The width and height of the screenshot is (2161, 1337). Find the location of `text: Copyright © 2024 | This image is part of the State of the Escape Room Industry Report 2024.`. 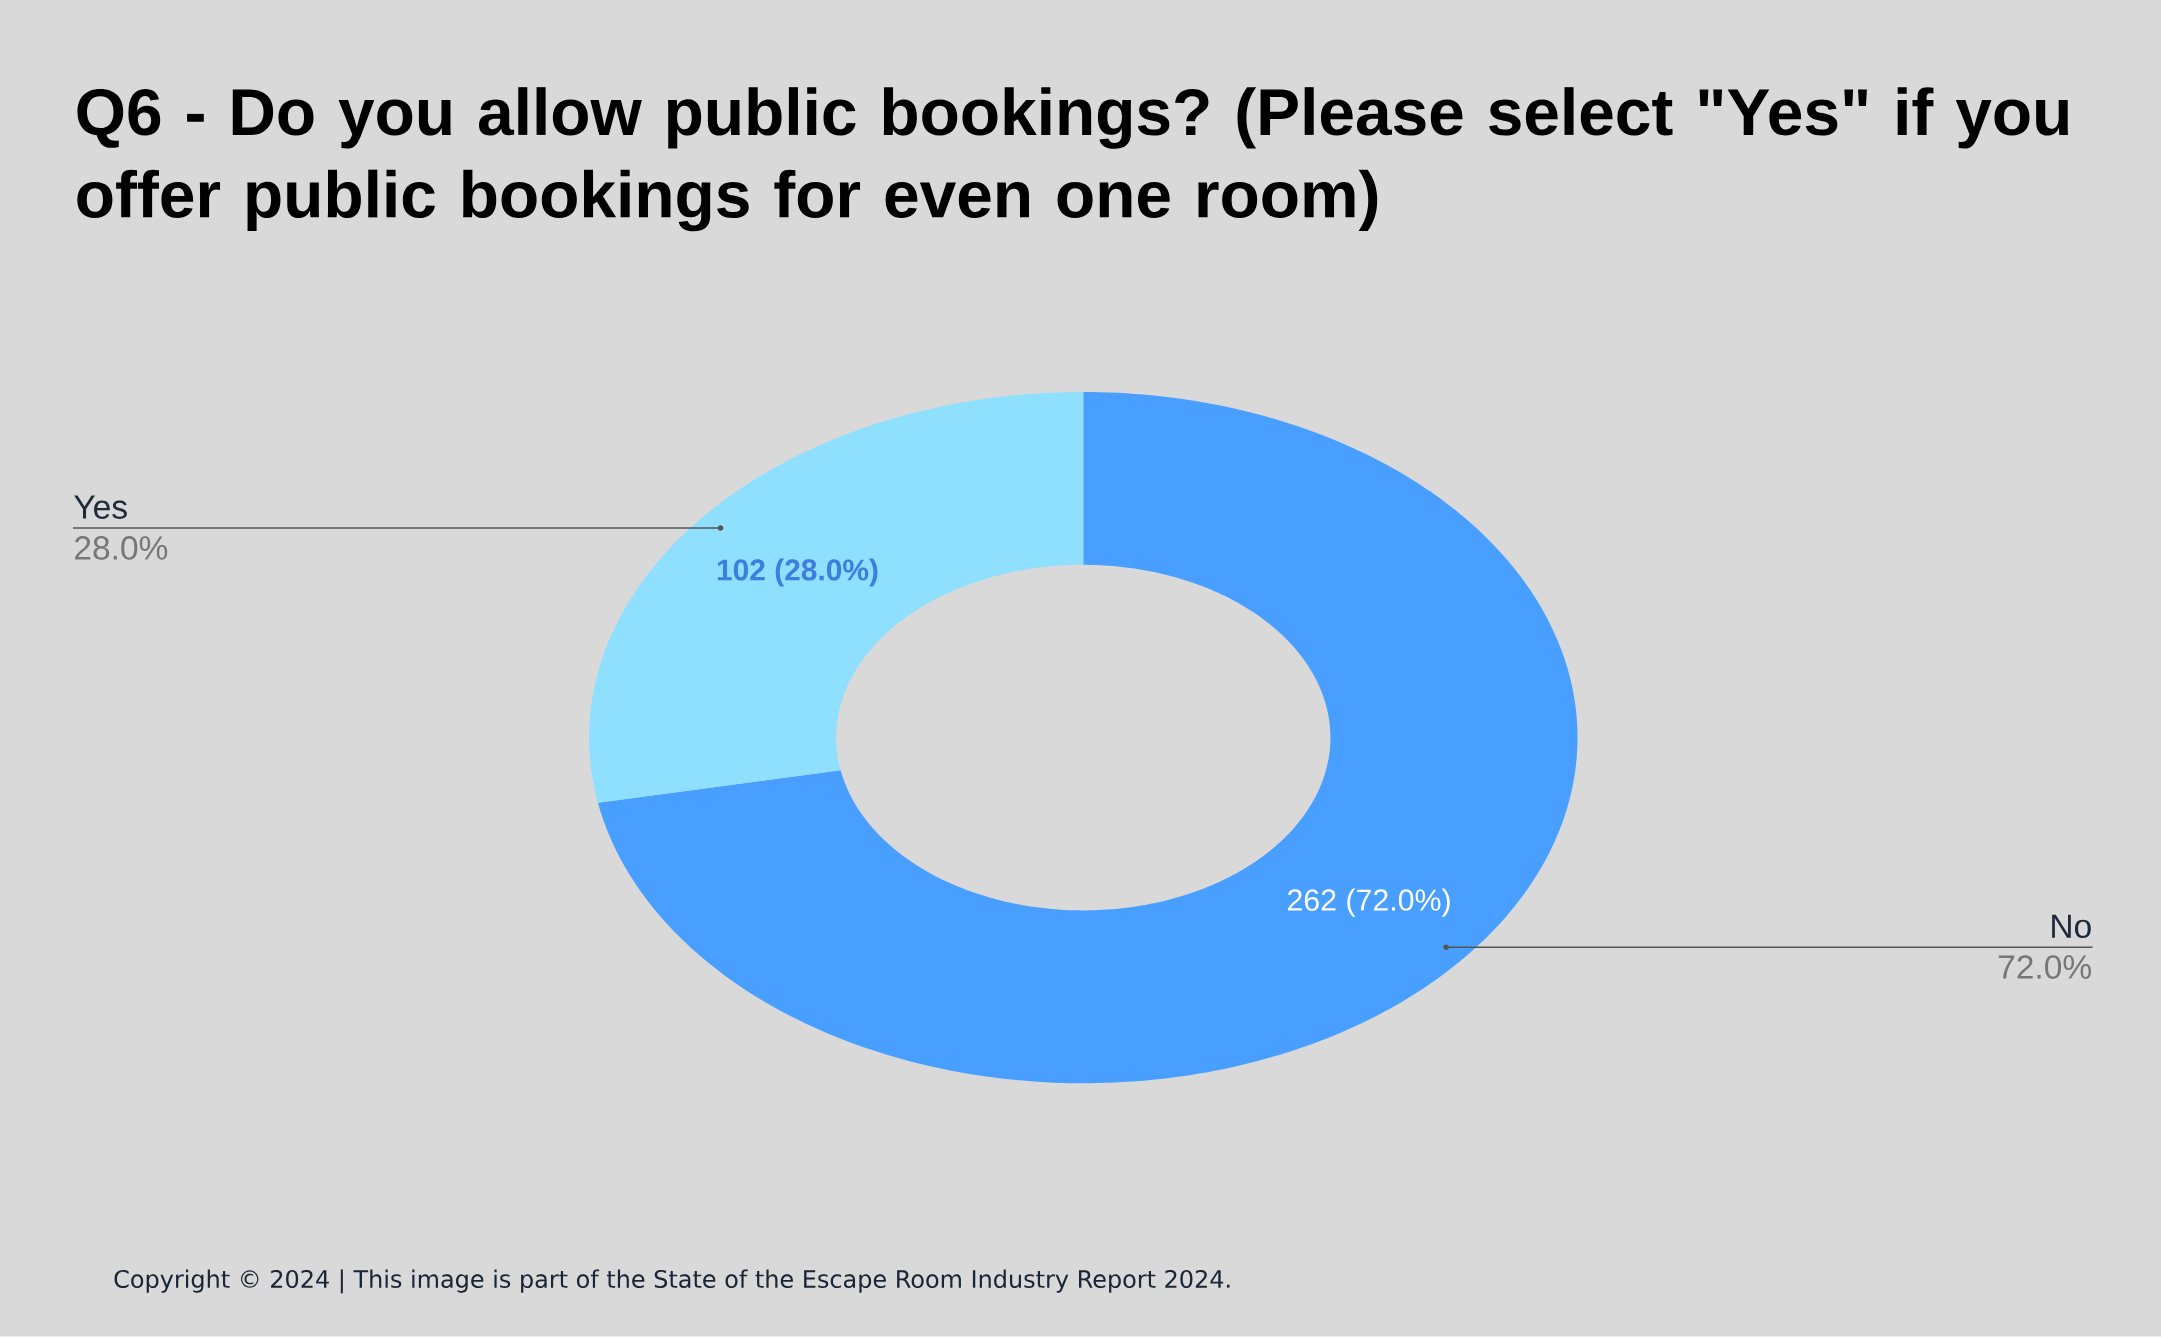

text: Copyright © 2024 | This image is part of the State of the Escape Room Industry Report 2024. is located at coordinates (672, 1281).